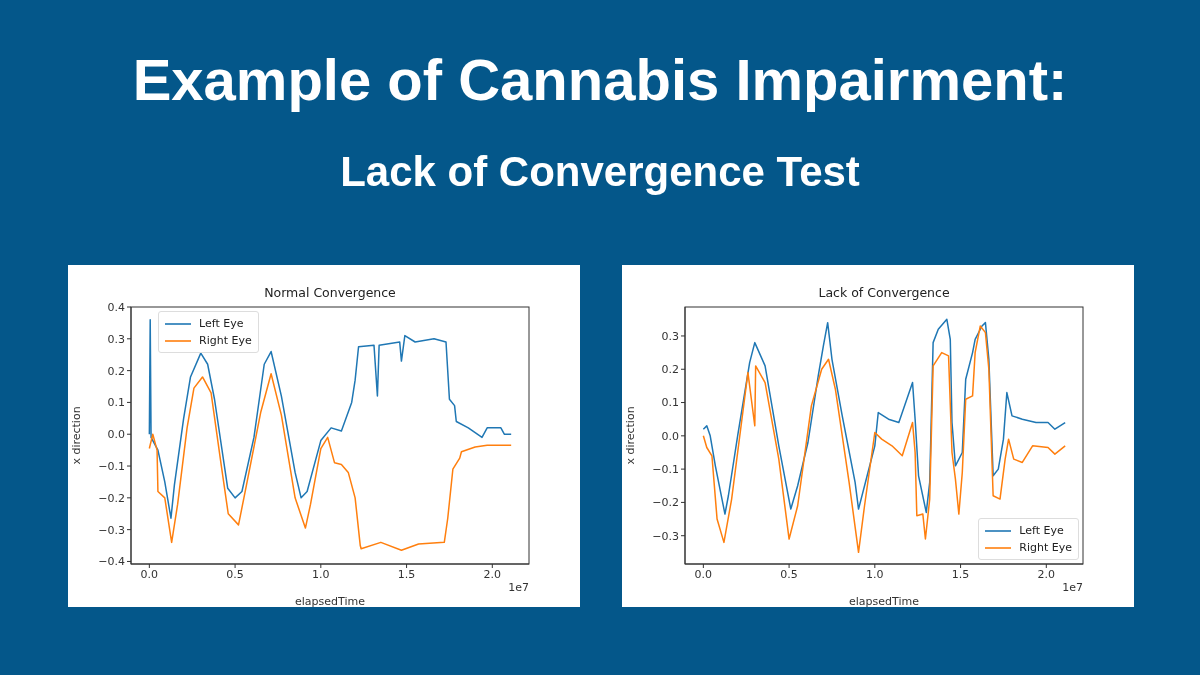 Image resolution: width=1200 pixels, height=675 pixels. What do you see at coordinates (116, 307) in the screenshot?
I see `y-tick-label: 0.4` at bounding box center [116, 307].